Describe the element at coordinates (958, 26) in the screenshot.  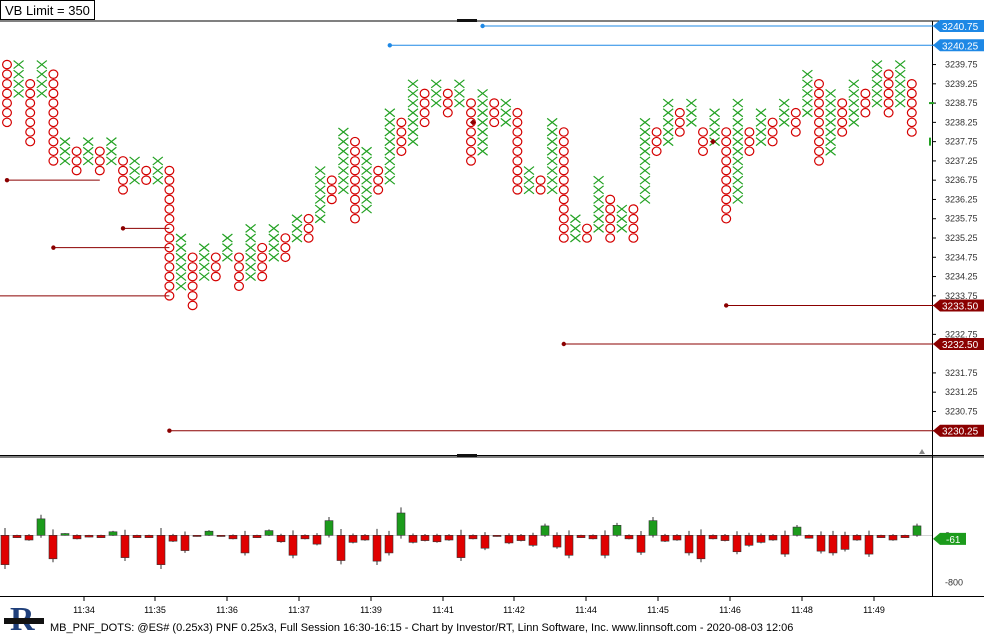
I see `price-tag` at that location.